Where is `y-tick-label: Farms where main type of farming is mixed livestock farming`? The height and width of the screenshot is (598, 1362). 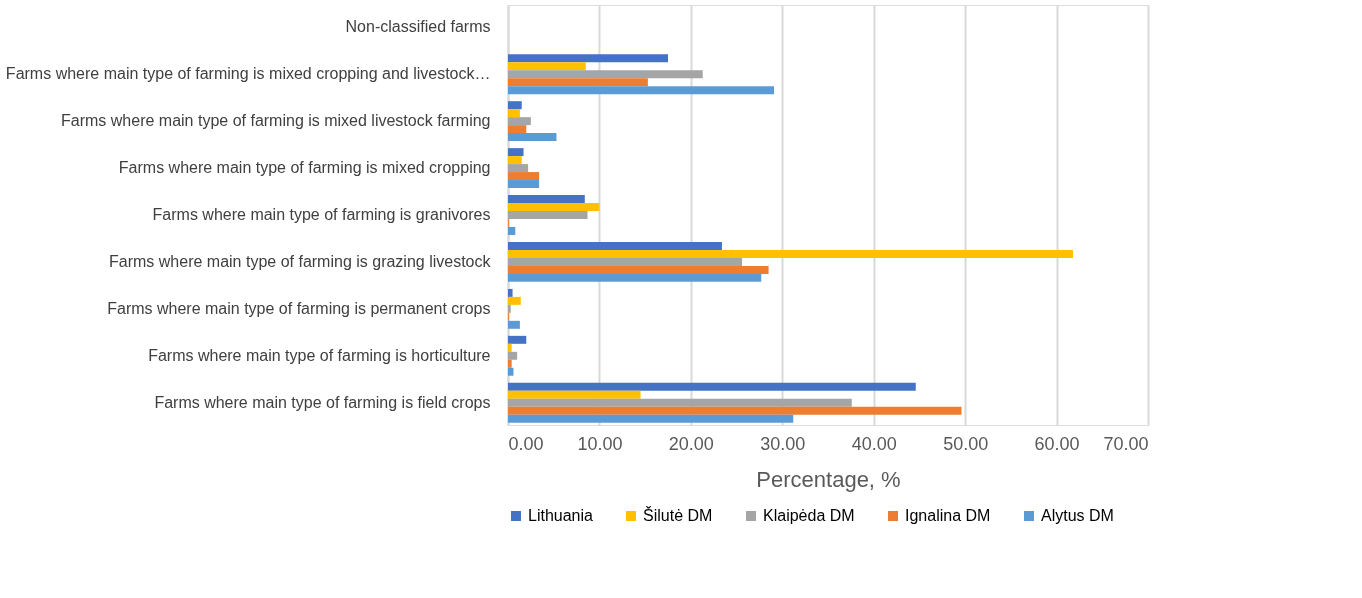 y-tick-label: Farms where main type of farming is mixed livestock farming is located at coordinates (276, 121).